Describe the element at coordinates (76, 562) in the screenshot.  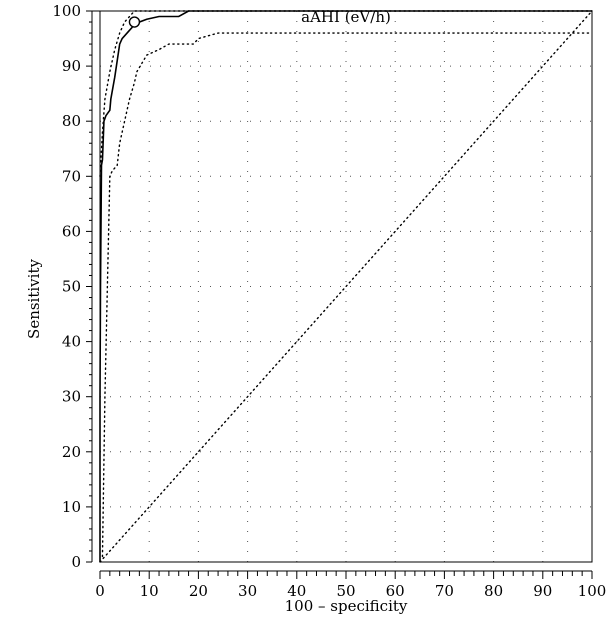
I see `y-tick-label: 0` at that location.